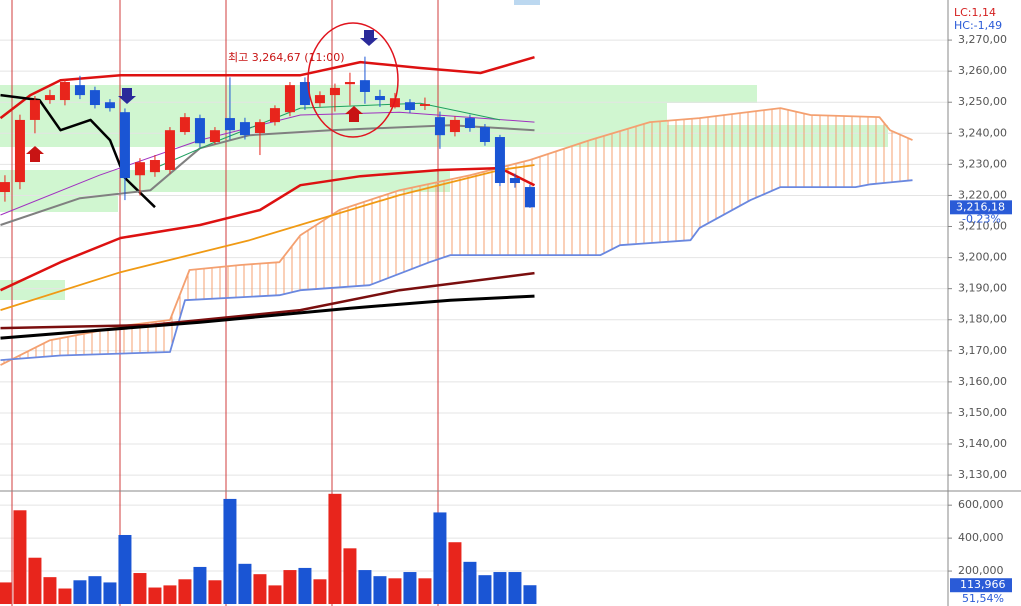 The height and width of the screenshot is (606, 1021). Describe the element at coordinates (286, 57) in the screenshot. I see `annotation: 최고 3,264,67 (11:00)` at that location.